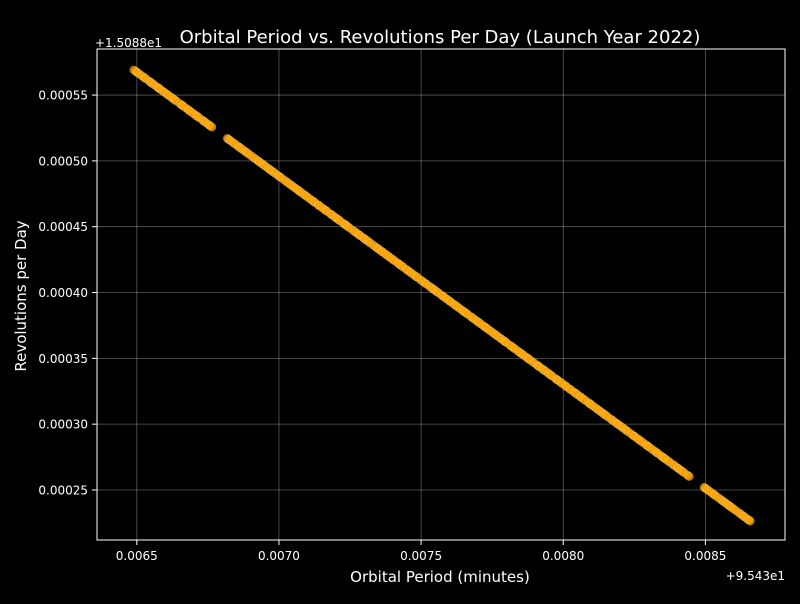  Describe the element at coordinates (128, 43) in the screenshot. I see `y-offset-label: +1.5088e1` at that location.